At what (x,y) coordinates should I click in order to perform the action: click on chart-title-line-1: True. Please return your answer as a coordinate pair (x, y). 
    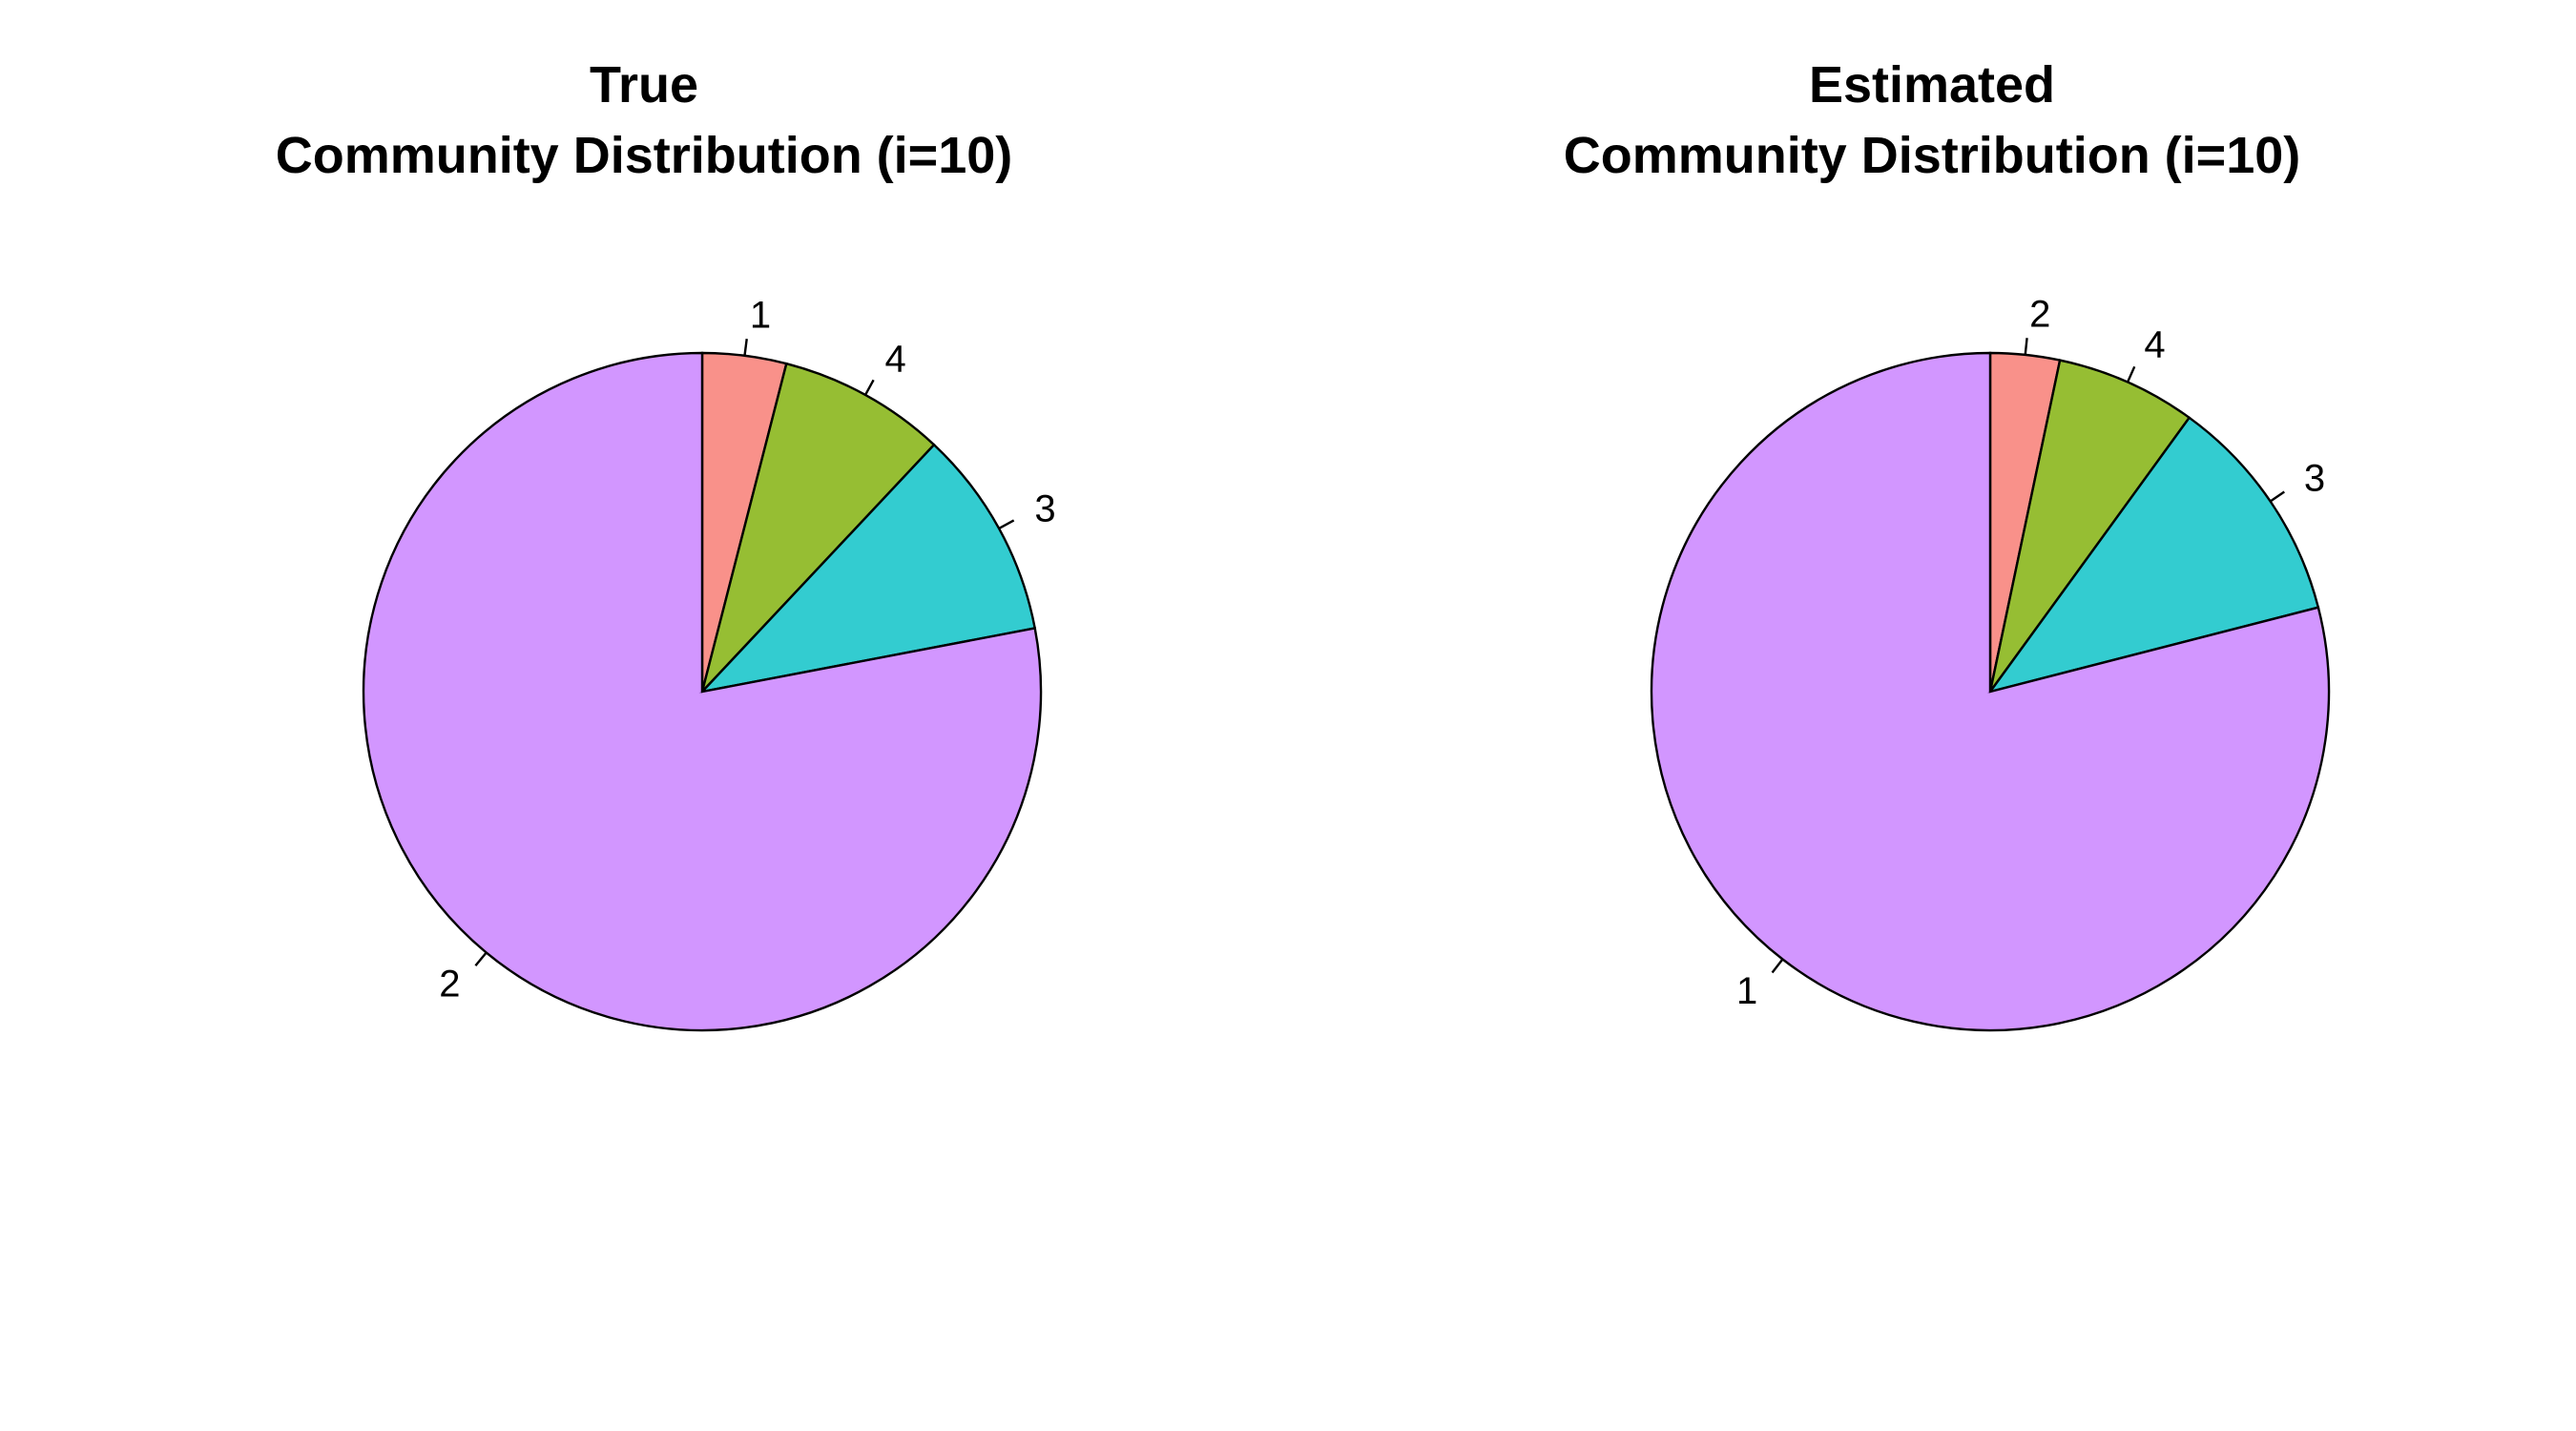
    Looking at the image, I should click on (644, 85).